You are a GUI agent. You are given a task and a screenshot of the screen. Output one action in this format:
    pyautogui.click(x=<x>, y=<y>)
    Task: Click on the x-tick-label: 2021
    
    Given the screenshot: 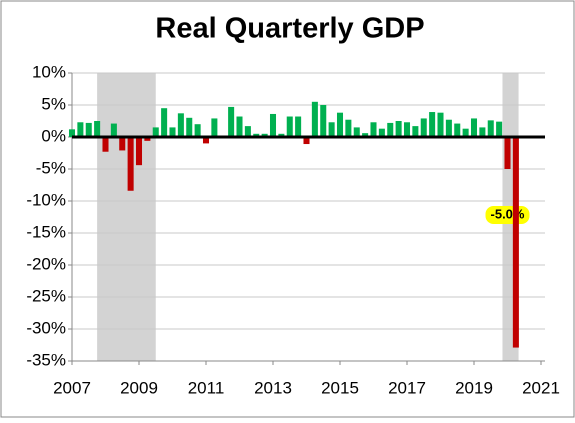 What is the action you would take?
    pyautogui.click(x=541, y=387)
    